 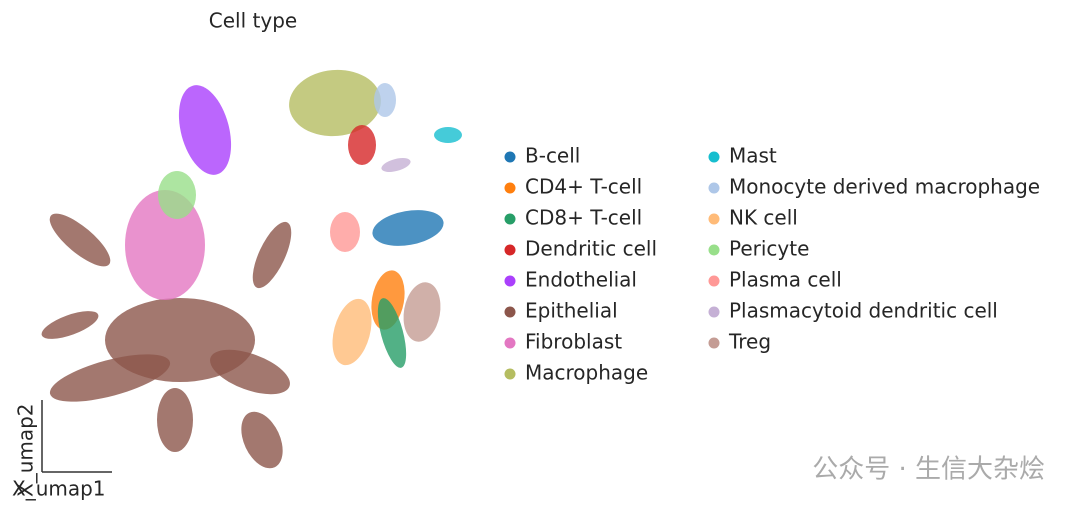 I want to click on legend-label: Treg, so click(x=749, y=342).